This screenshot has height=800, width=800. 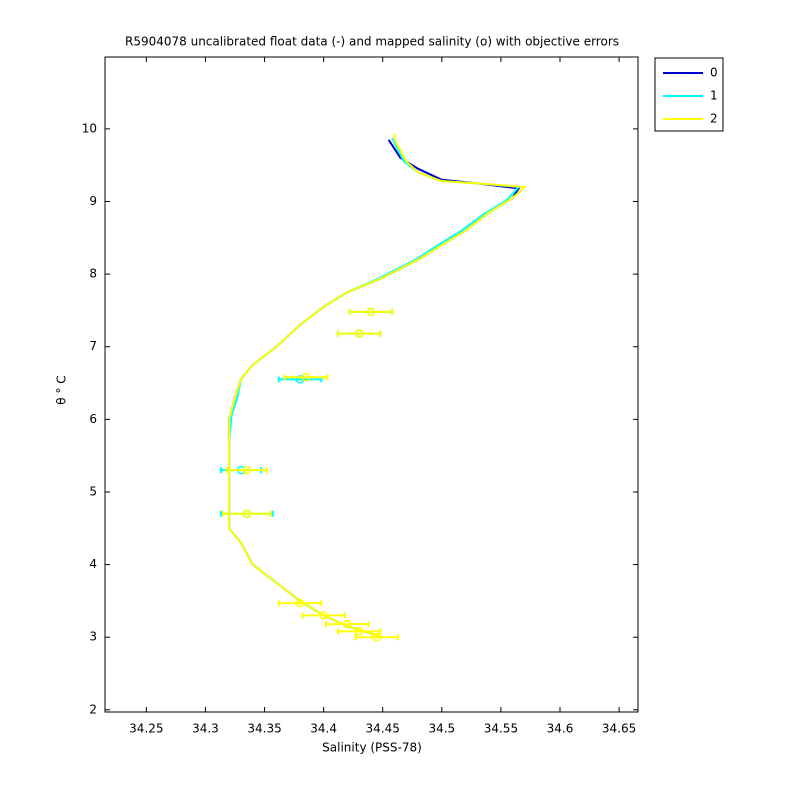 I want to click on x-axis-label: Salinity (PSS-78), so click(x=372, y=748).